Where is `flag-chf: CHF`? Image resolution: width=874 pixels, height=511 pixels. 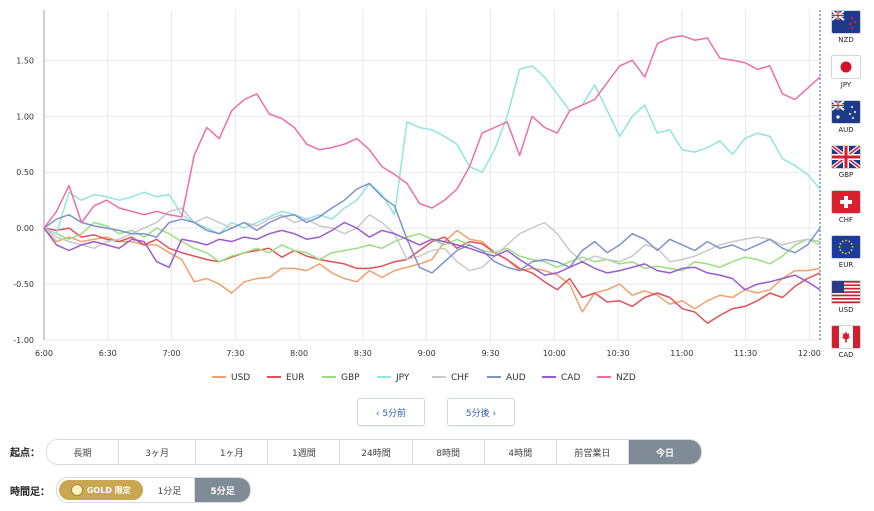
flag-chf: CHF is located at coordinates (846, 207).